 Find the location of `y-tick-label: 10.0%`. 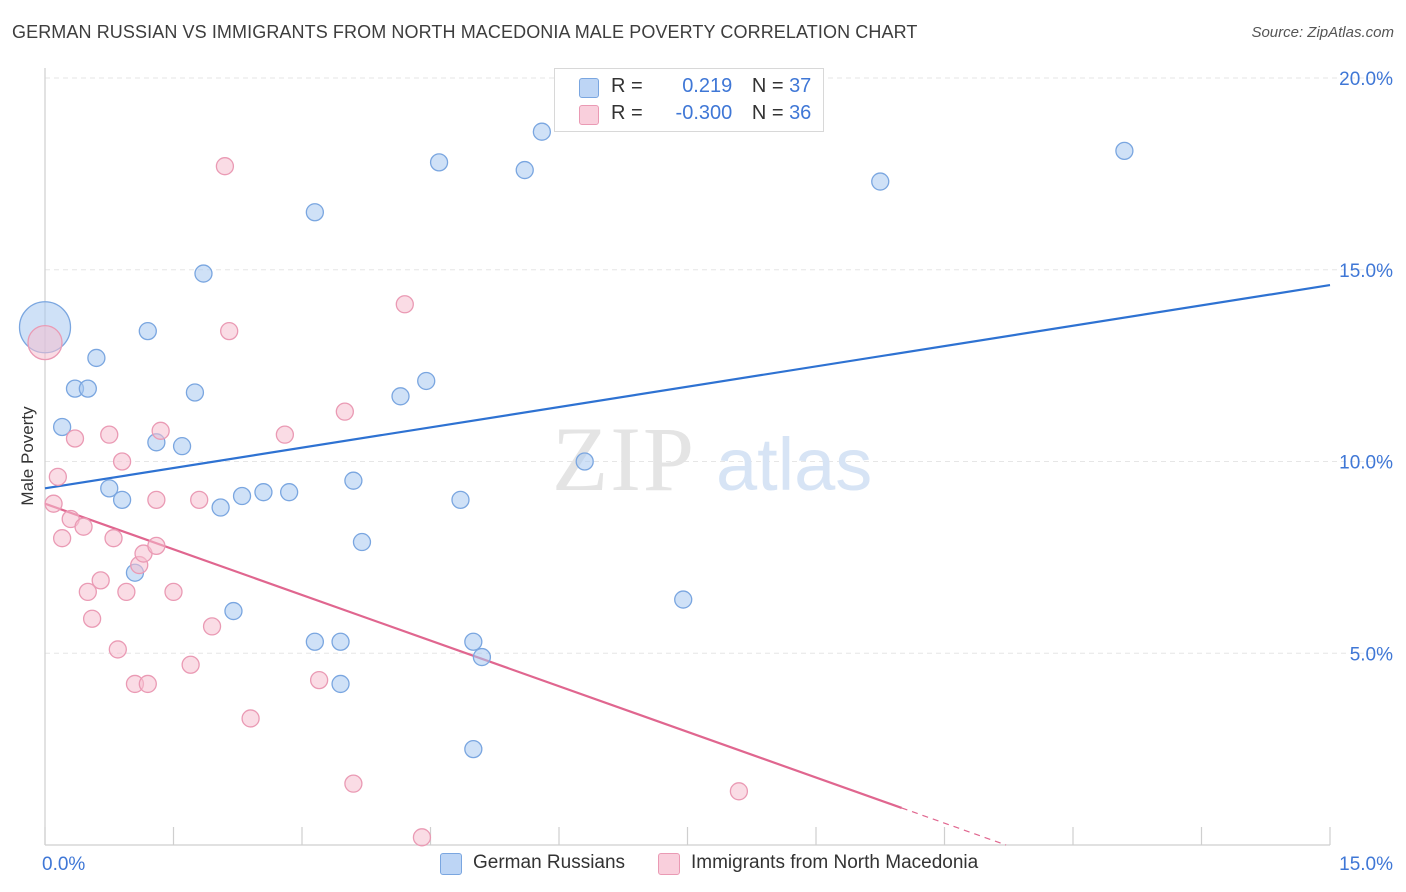

y-tick-label: 10.0% is located at coordinates (1366, 463).